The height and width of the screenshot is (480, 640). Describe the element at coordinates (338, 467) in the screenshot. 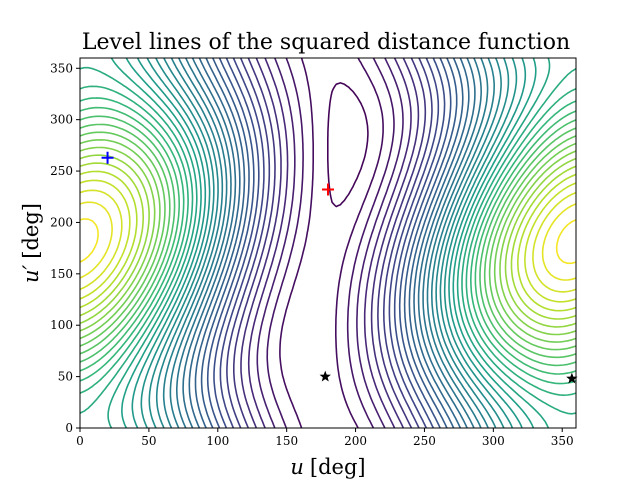

I see `x-axis-unit: [deg]` at that location.